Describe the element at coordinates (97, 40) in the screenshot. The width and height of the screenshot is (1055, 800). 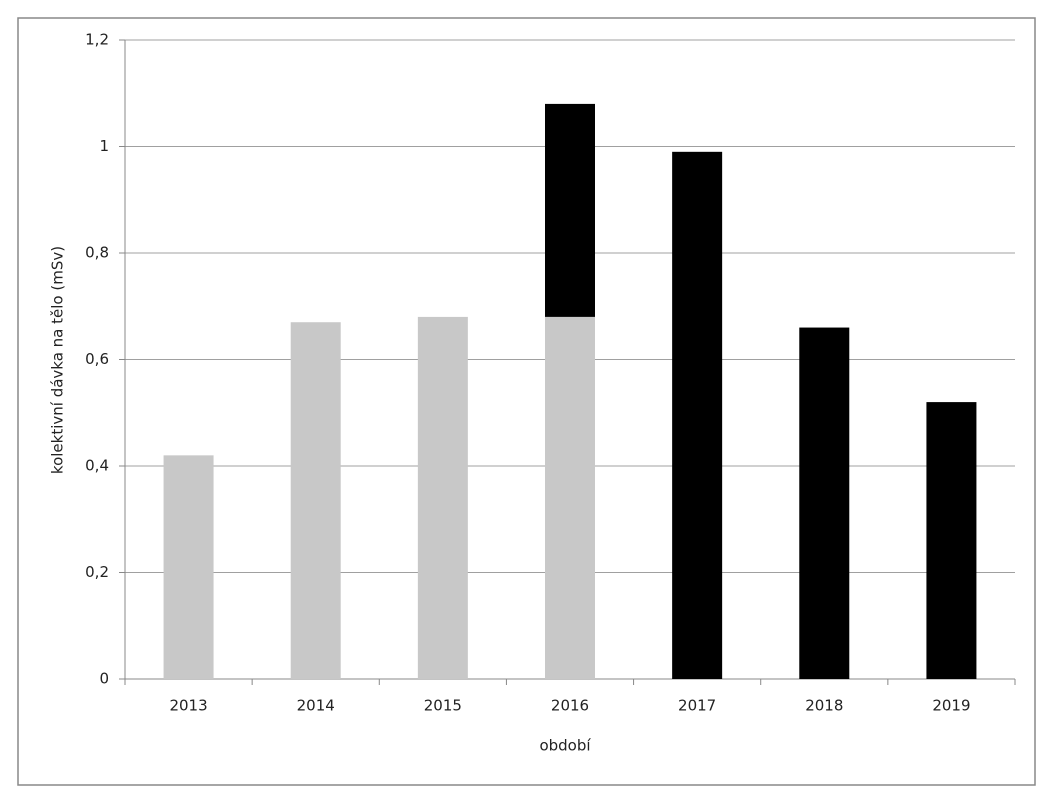
I see `y-tick-label: 1,2` at that location.